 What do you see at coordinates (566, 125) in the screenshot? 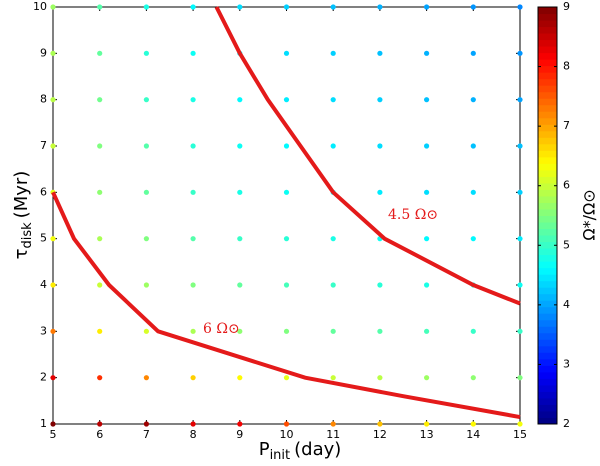
I see `colorbar-tick-label: 7` at bounding box center [566, 125].